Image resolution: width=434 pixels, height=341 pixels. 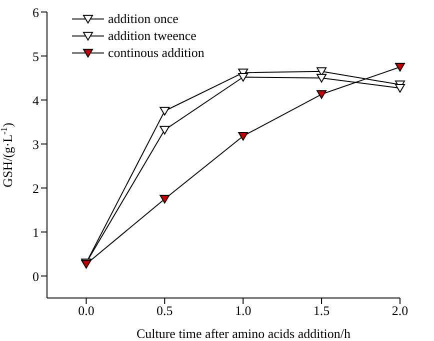 What do you see at coordinates (35, 144) in the screenshot?
I see `y-tick-label: 3` at bounding box center [35, 144].